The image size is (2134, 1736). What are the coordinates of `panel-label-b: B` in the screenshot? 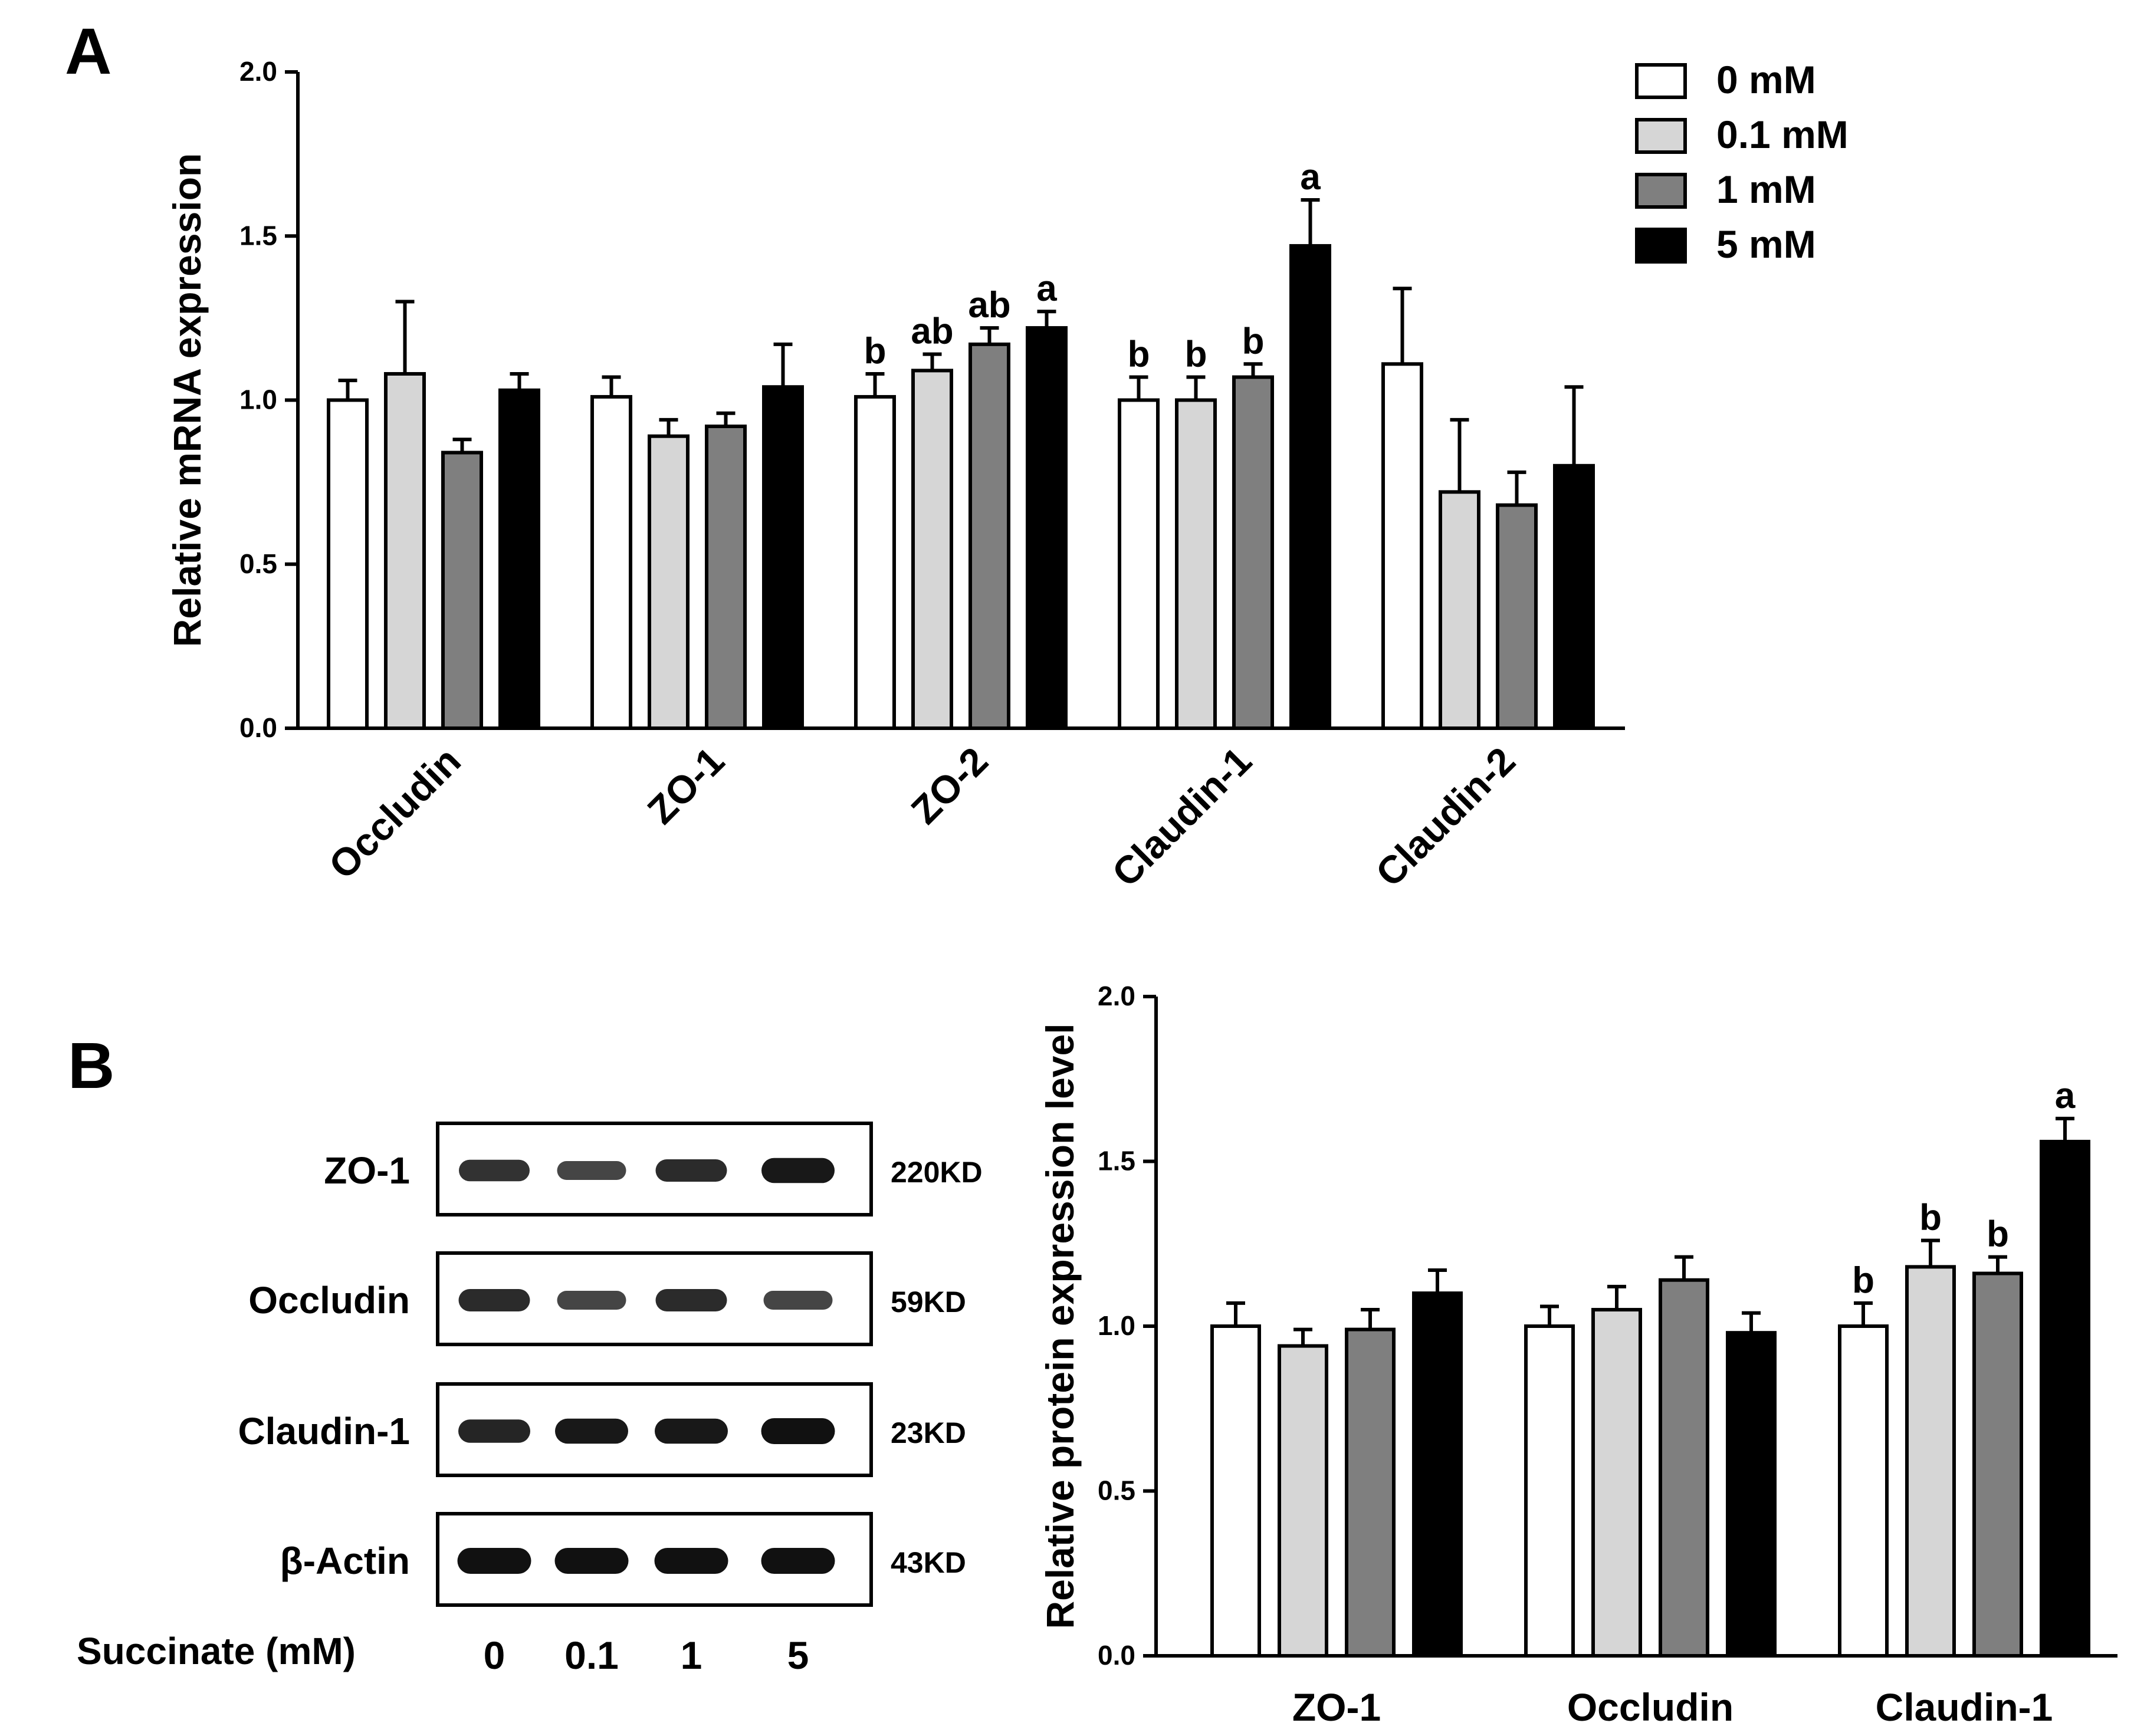 It's located at (91, 1066).